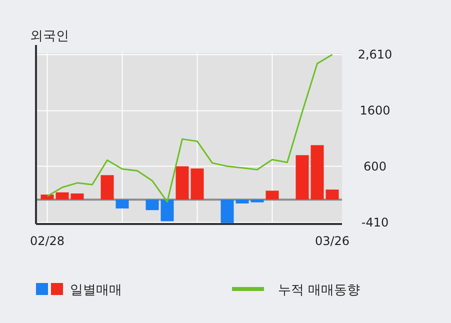  What do you see at coordinates (375, 111) in the screenshot?
I see `y-tick-label: 1600` at bounding box center [375, 111].